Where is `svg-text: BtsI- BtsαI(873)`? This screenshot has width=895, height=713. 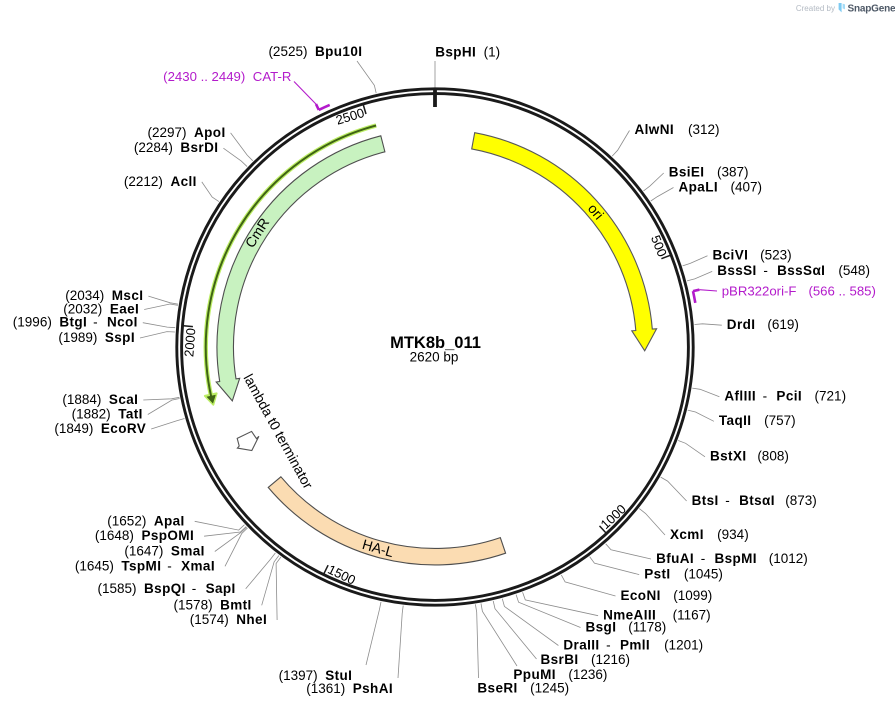
svg-text: BtsI- BtsαI(873) is located at coordinates (754, 500).